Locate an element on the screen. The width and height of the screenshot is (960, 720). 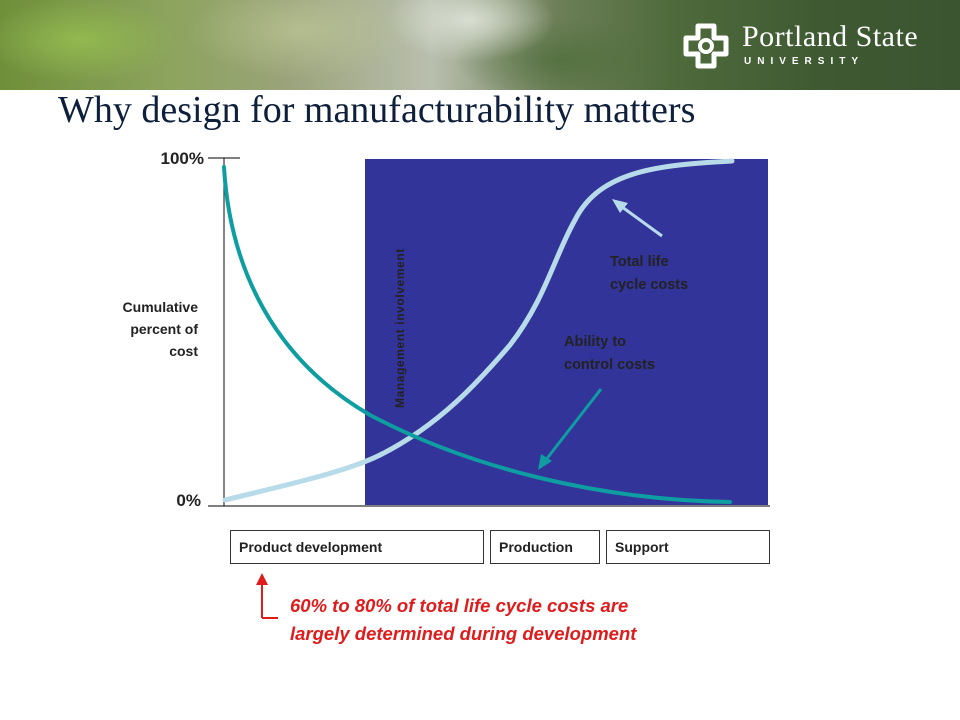
control-costs-label-line-2: control costs is located at coordinates (609, 365).